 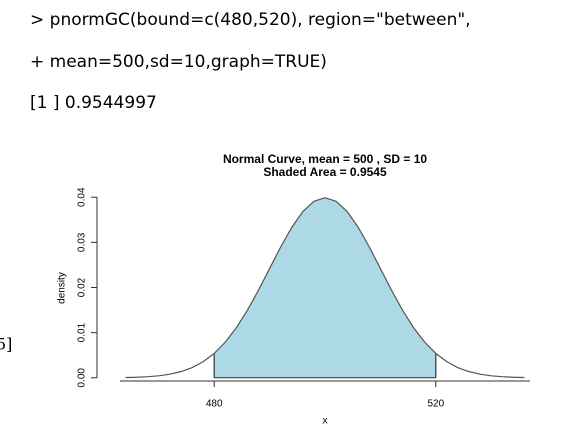 What do you see at coordinates (325, 172) in the screenshot?
I see `chart-subtitle: Shaded Area = 0.9545` at bounding box center [325, 172].